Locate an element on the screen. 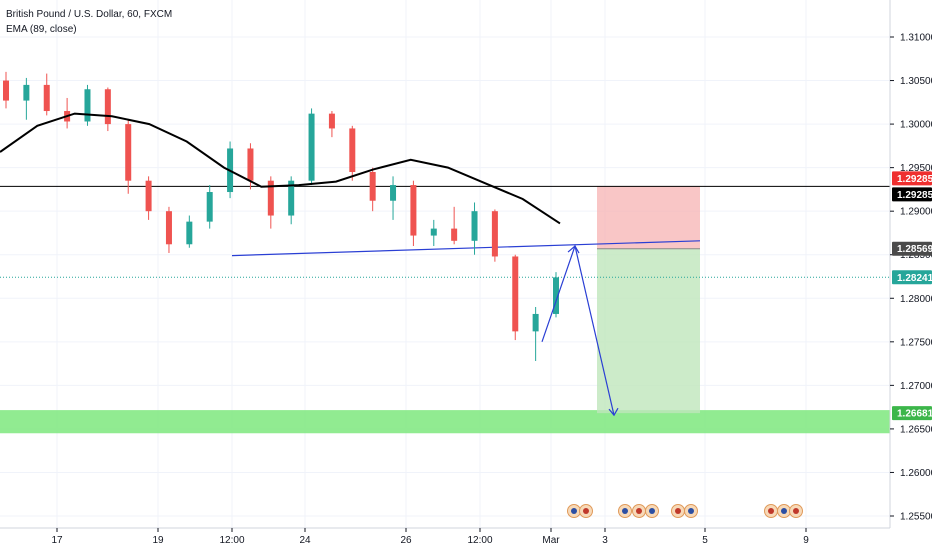  time-tick-label: 19 is located at coordinates (158, 540).